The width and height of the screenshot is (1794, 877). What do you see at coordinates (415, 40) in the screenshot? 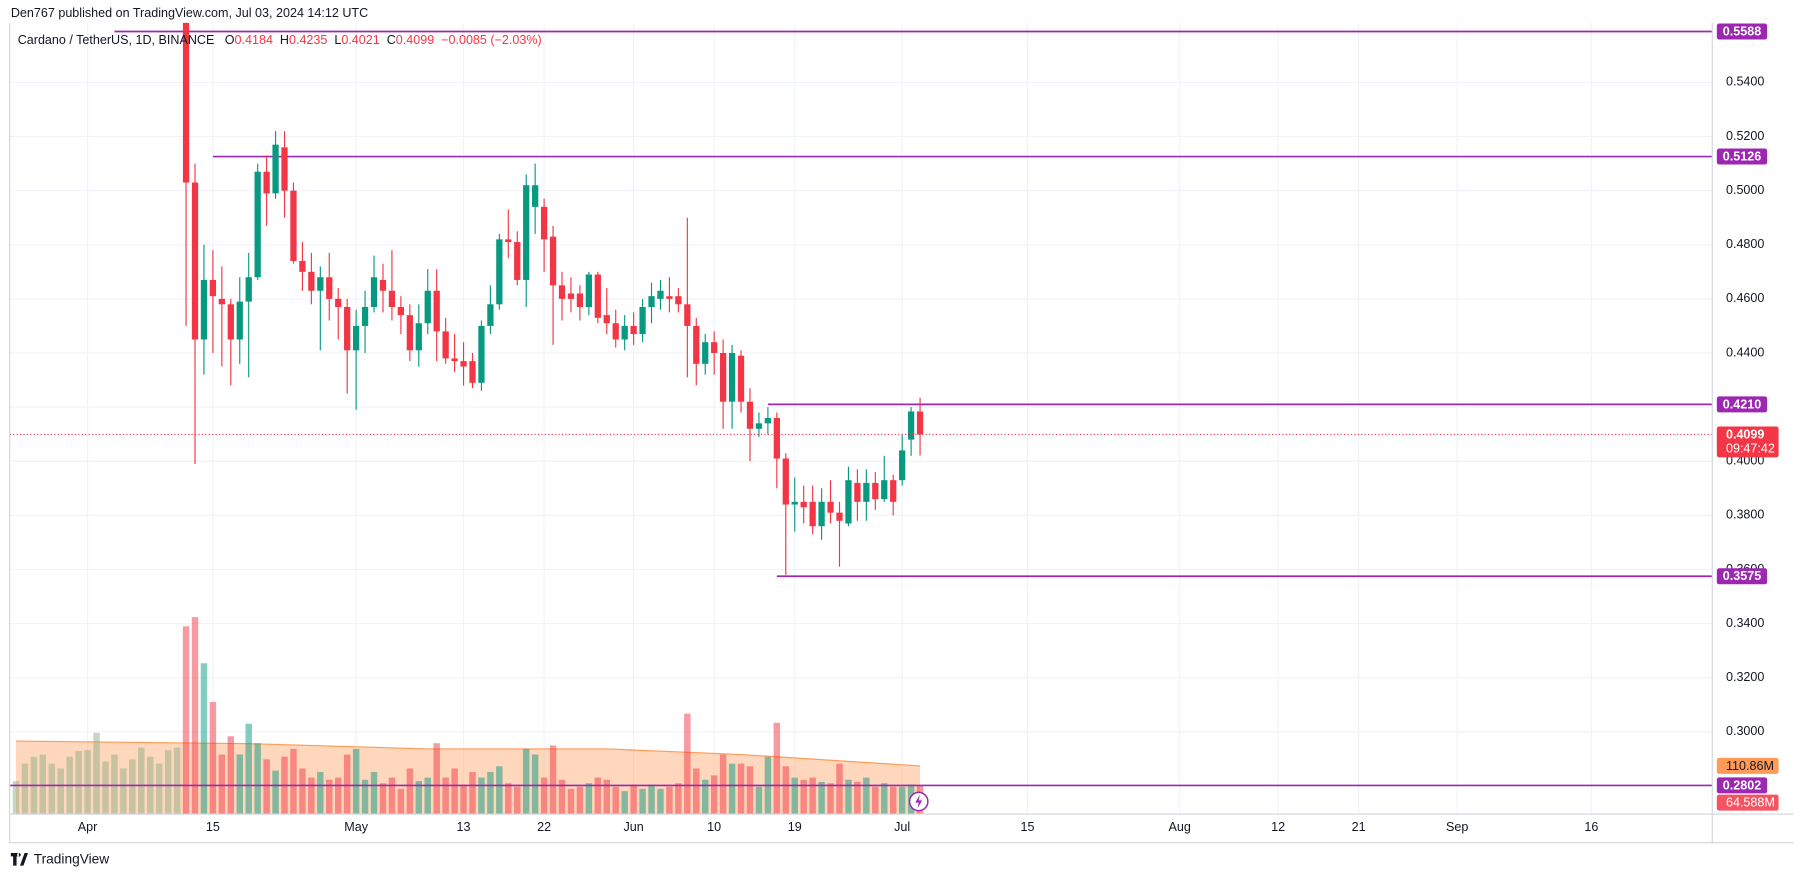
I see `close-value: 0.4099` at bounding box center [415, 40].